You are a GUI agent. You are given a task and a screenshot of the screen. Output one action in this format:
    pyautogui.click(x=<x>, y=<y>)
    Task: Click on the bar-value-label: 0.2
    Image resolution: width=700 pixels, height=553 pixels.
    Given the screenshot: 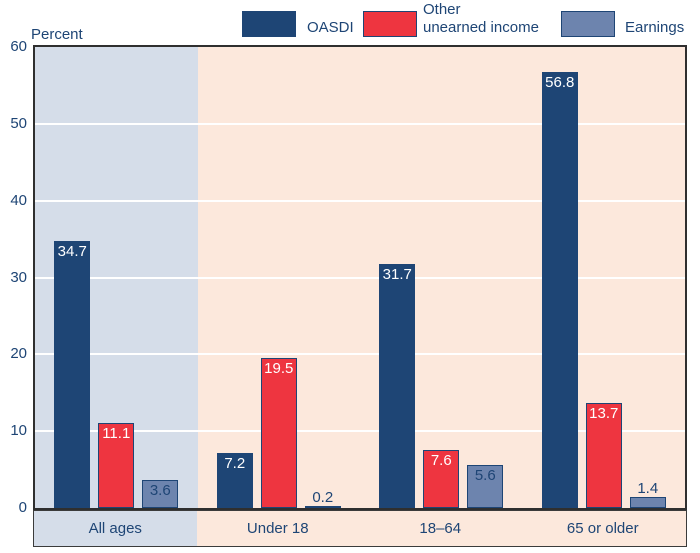 What is the action you would take?
    pyautogui.click(x=323, y=497)
    